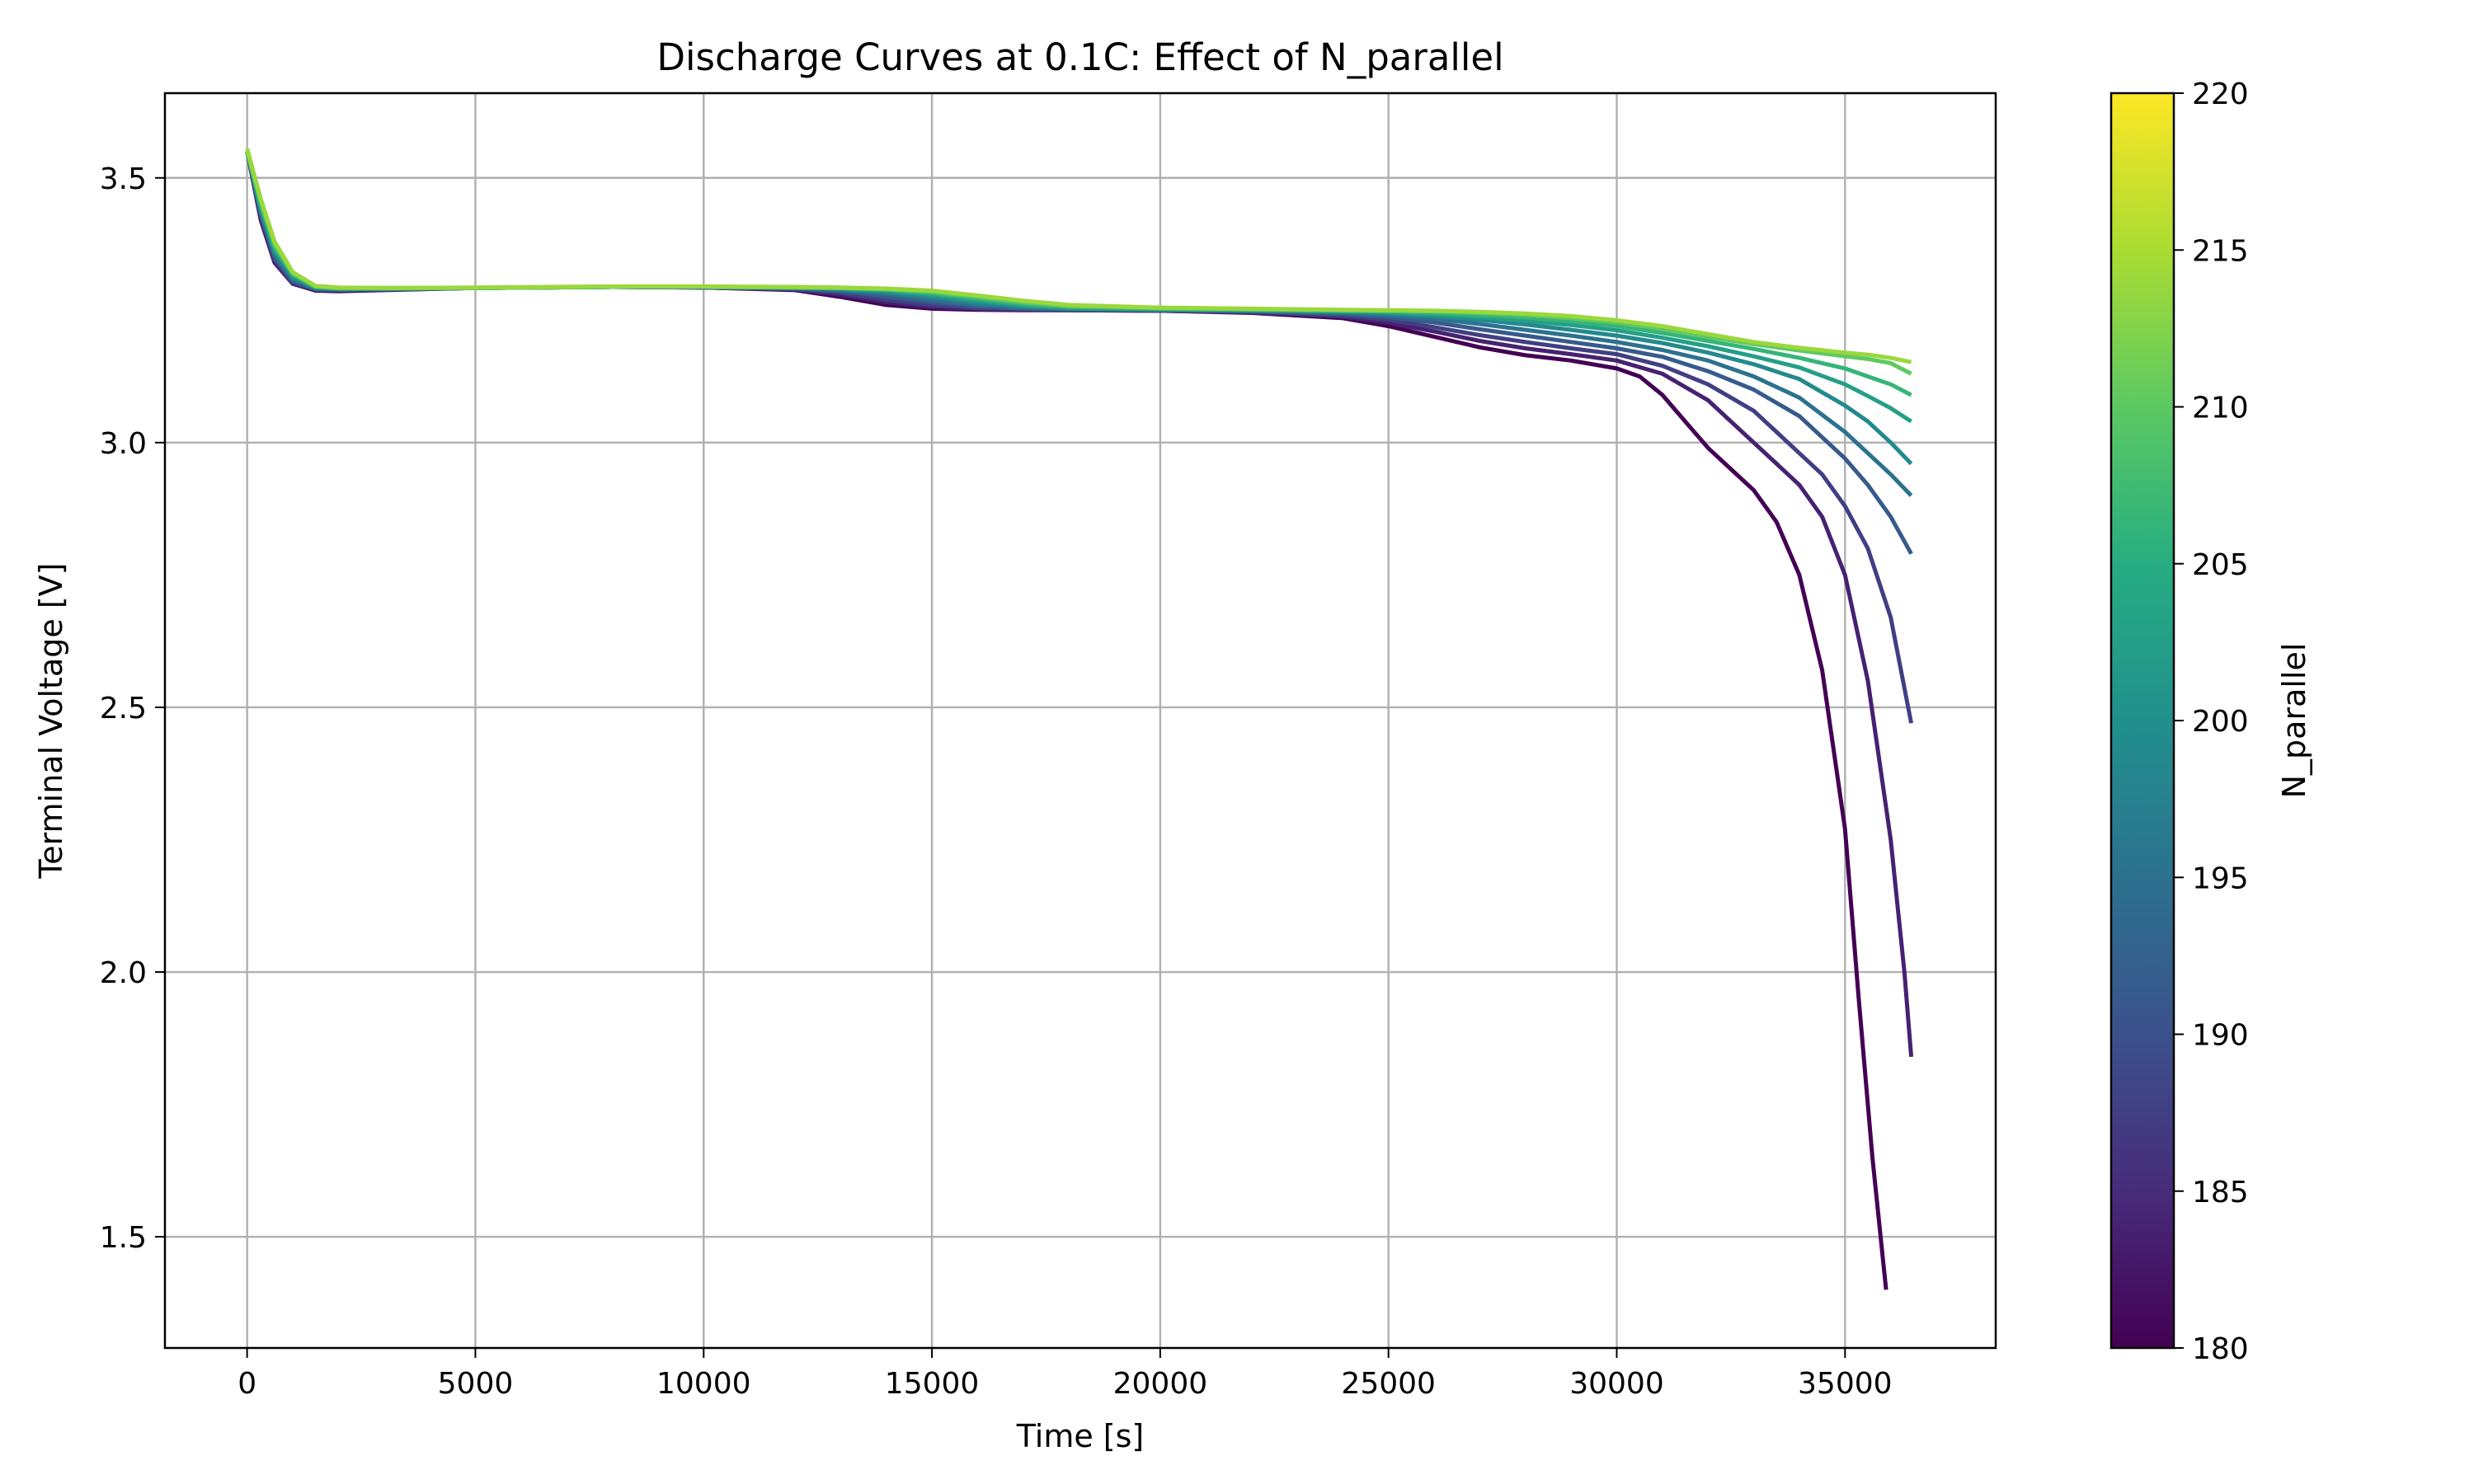 This screenshot has width=2474, height=1484. What do you see at coordinates (2220, 94) in the screenshot?
I see `colorbar-tick-label: 220` at bounding box center [2220, 94].